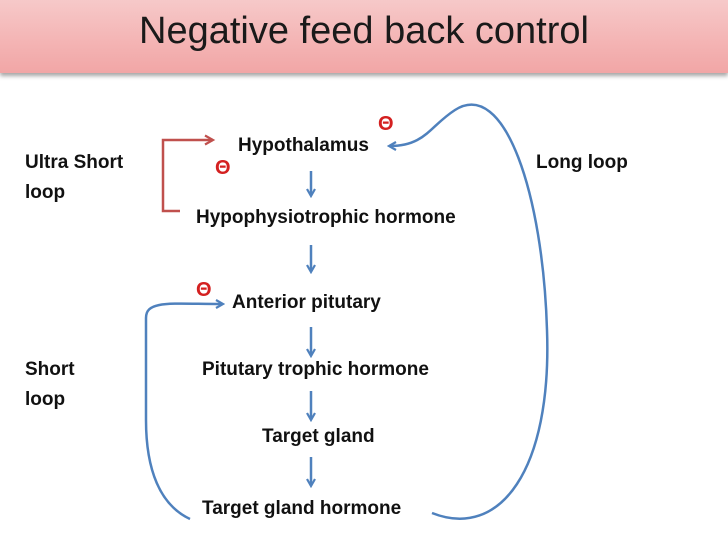  What do you see at coordinates (326, 217) in the screenshot?
I see `node-hypophysiotrophic-hormone: Hypophysiotrophic hormone` at bounding box center [326, 217].